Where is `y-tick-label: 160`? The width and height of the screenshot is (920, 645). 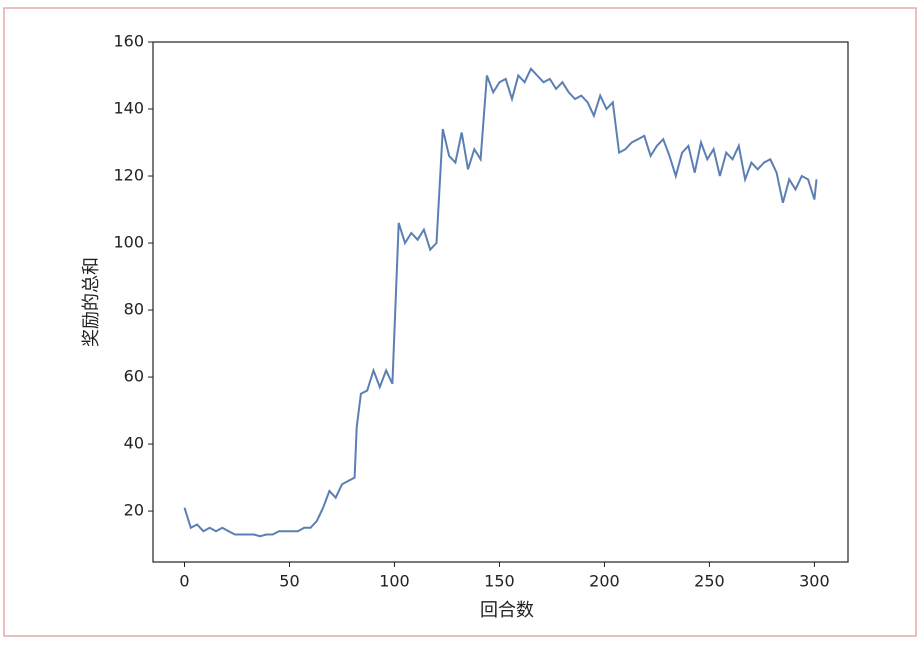 y-tick-label: 160 is located at coordinates (128, 41).